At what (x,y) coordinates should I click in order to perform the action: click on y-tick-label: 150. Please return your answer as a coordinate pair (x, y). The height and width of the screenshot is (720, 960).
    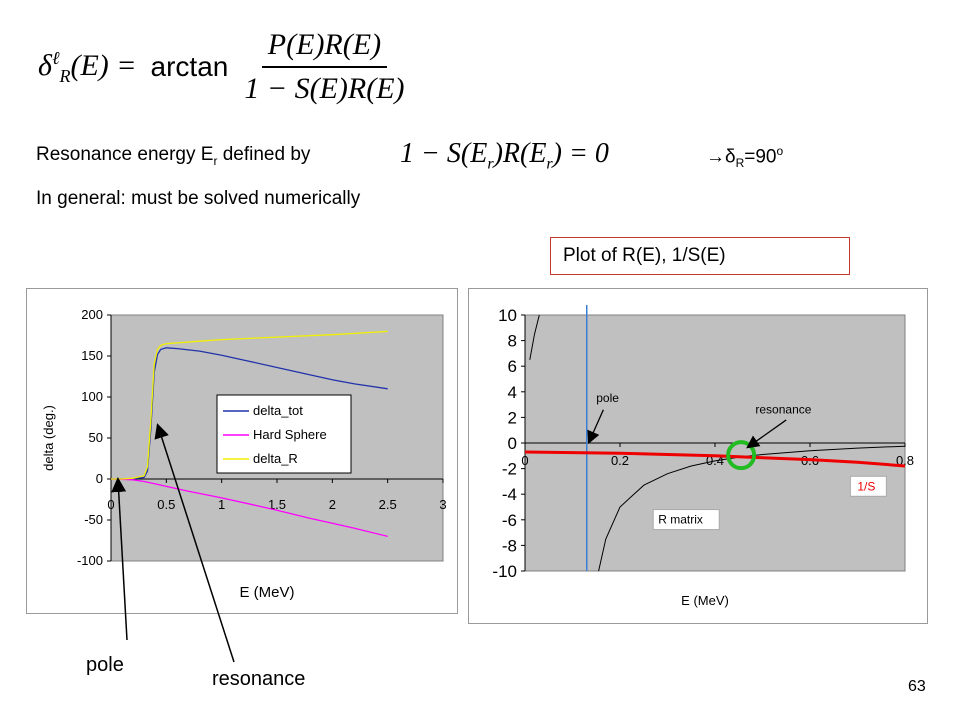
    Looking at the image, I should click on (92, 355).